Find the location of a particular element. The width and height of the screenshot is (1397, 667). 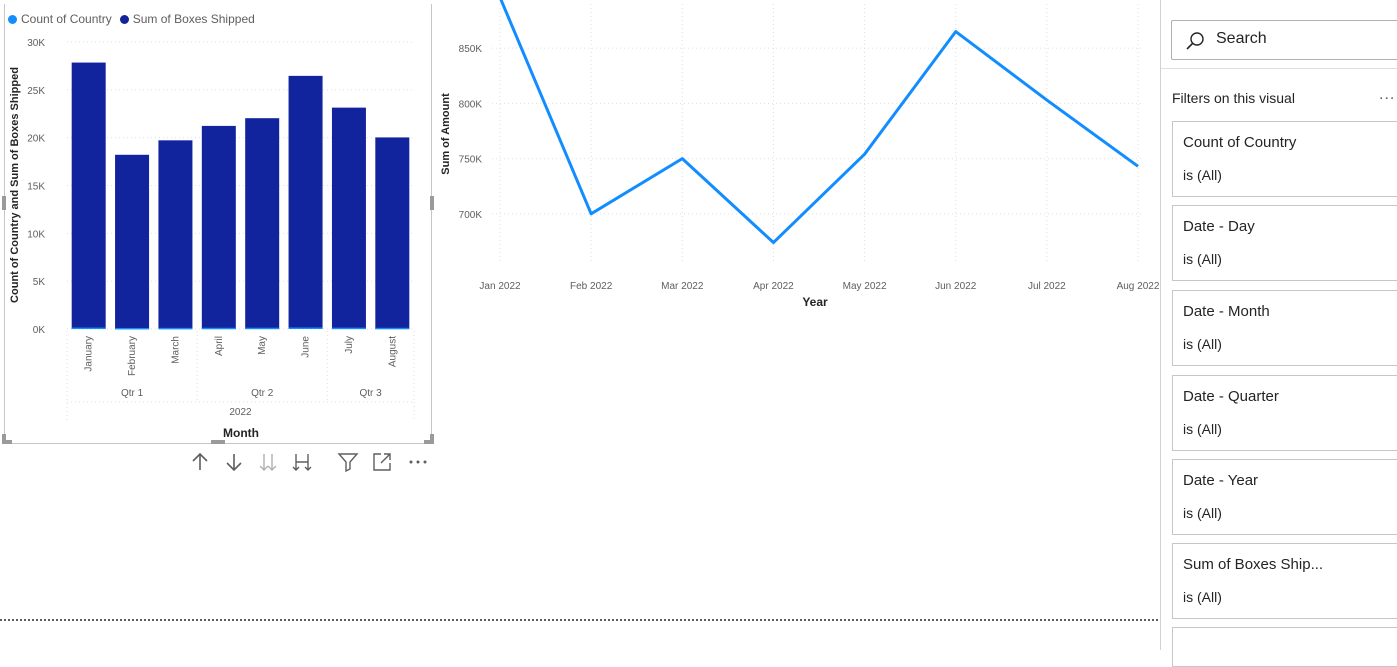

y-tick-label: 750K is located at coordinates (471, 160).